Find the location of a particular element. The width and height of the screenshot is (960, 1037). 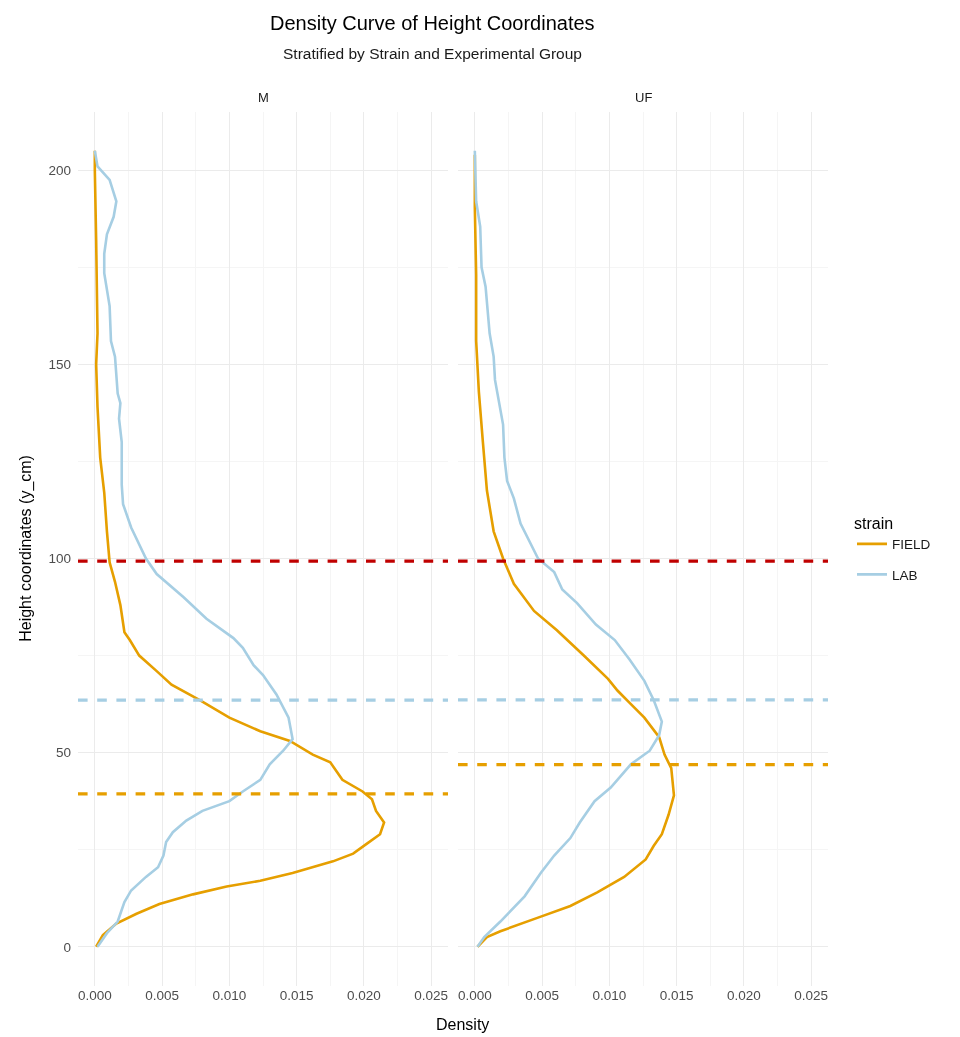

y-tick-label: 200 is located at coordinates (59, 170).